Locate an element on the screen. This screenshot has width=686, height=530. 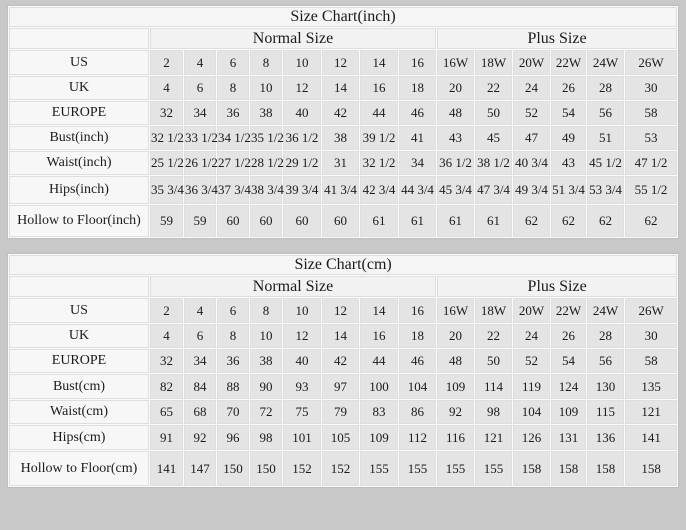
size-value-cell: 58 is located at coordinates (651, 361).